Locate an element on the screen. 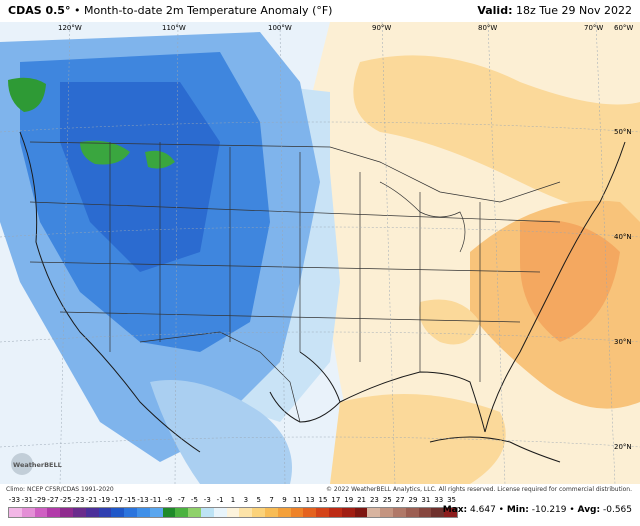 This screenshot has height=526, width=640. colorbar-label: 35 is located at coordinates (452, 500).